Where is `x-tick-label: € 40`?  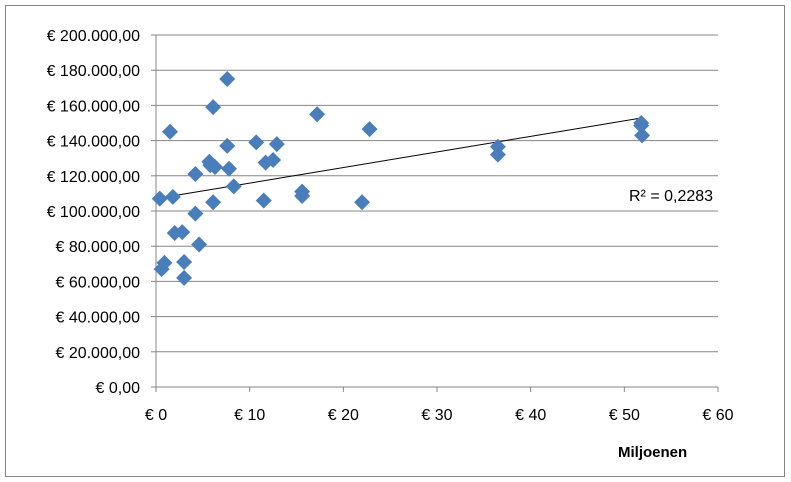 x-tick-label: € 40 is located at coordinates (530, 415).